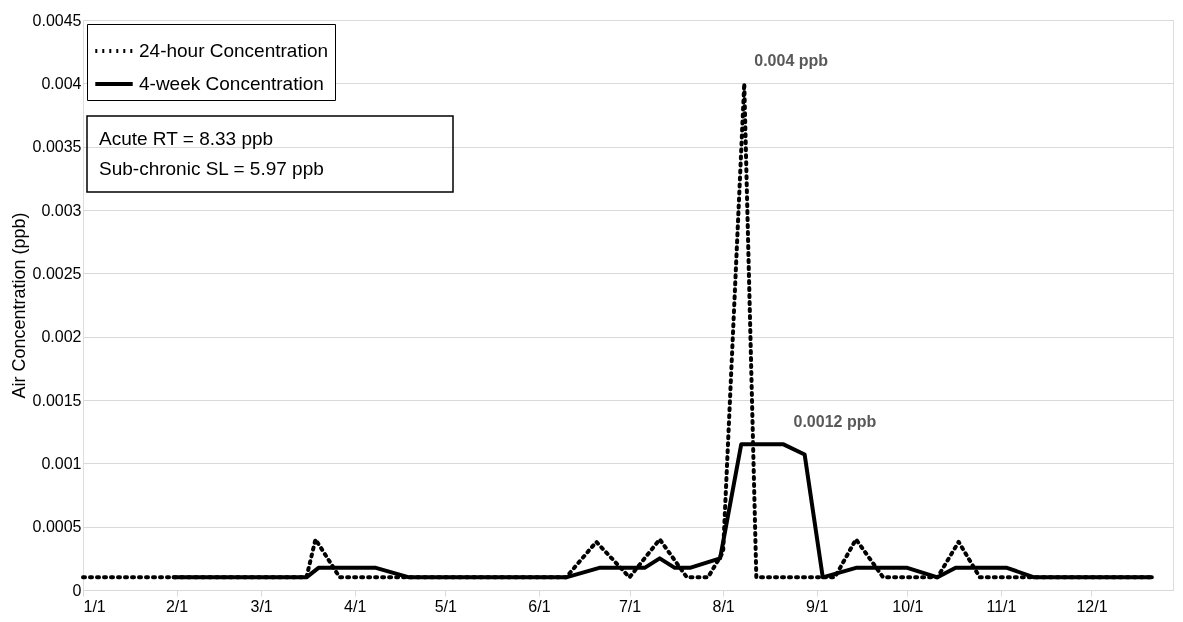 This screenshot has width=1183, height=622. What do you see at coordinates (57, 400) in the screenshot?
I see `y-tick-label: 0.0015` at bounding box center [57, 400].